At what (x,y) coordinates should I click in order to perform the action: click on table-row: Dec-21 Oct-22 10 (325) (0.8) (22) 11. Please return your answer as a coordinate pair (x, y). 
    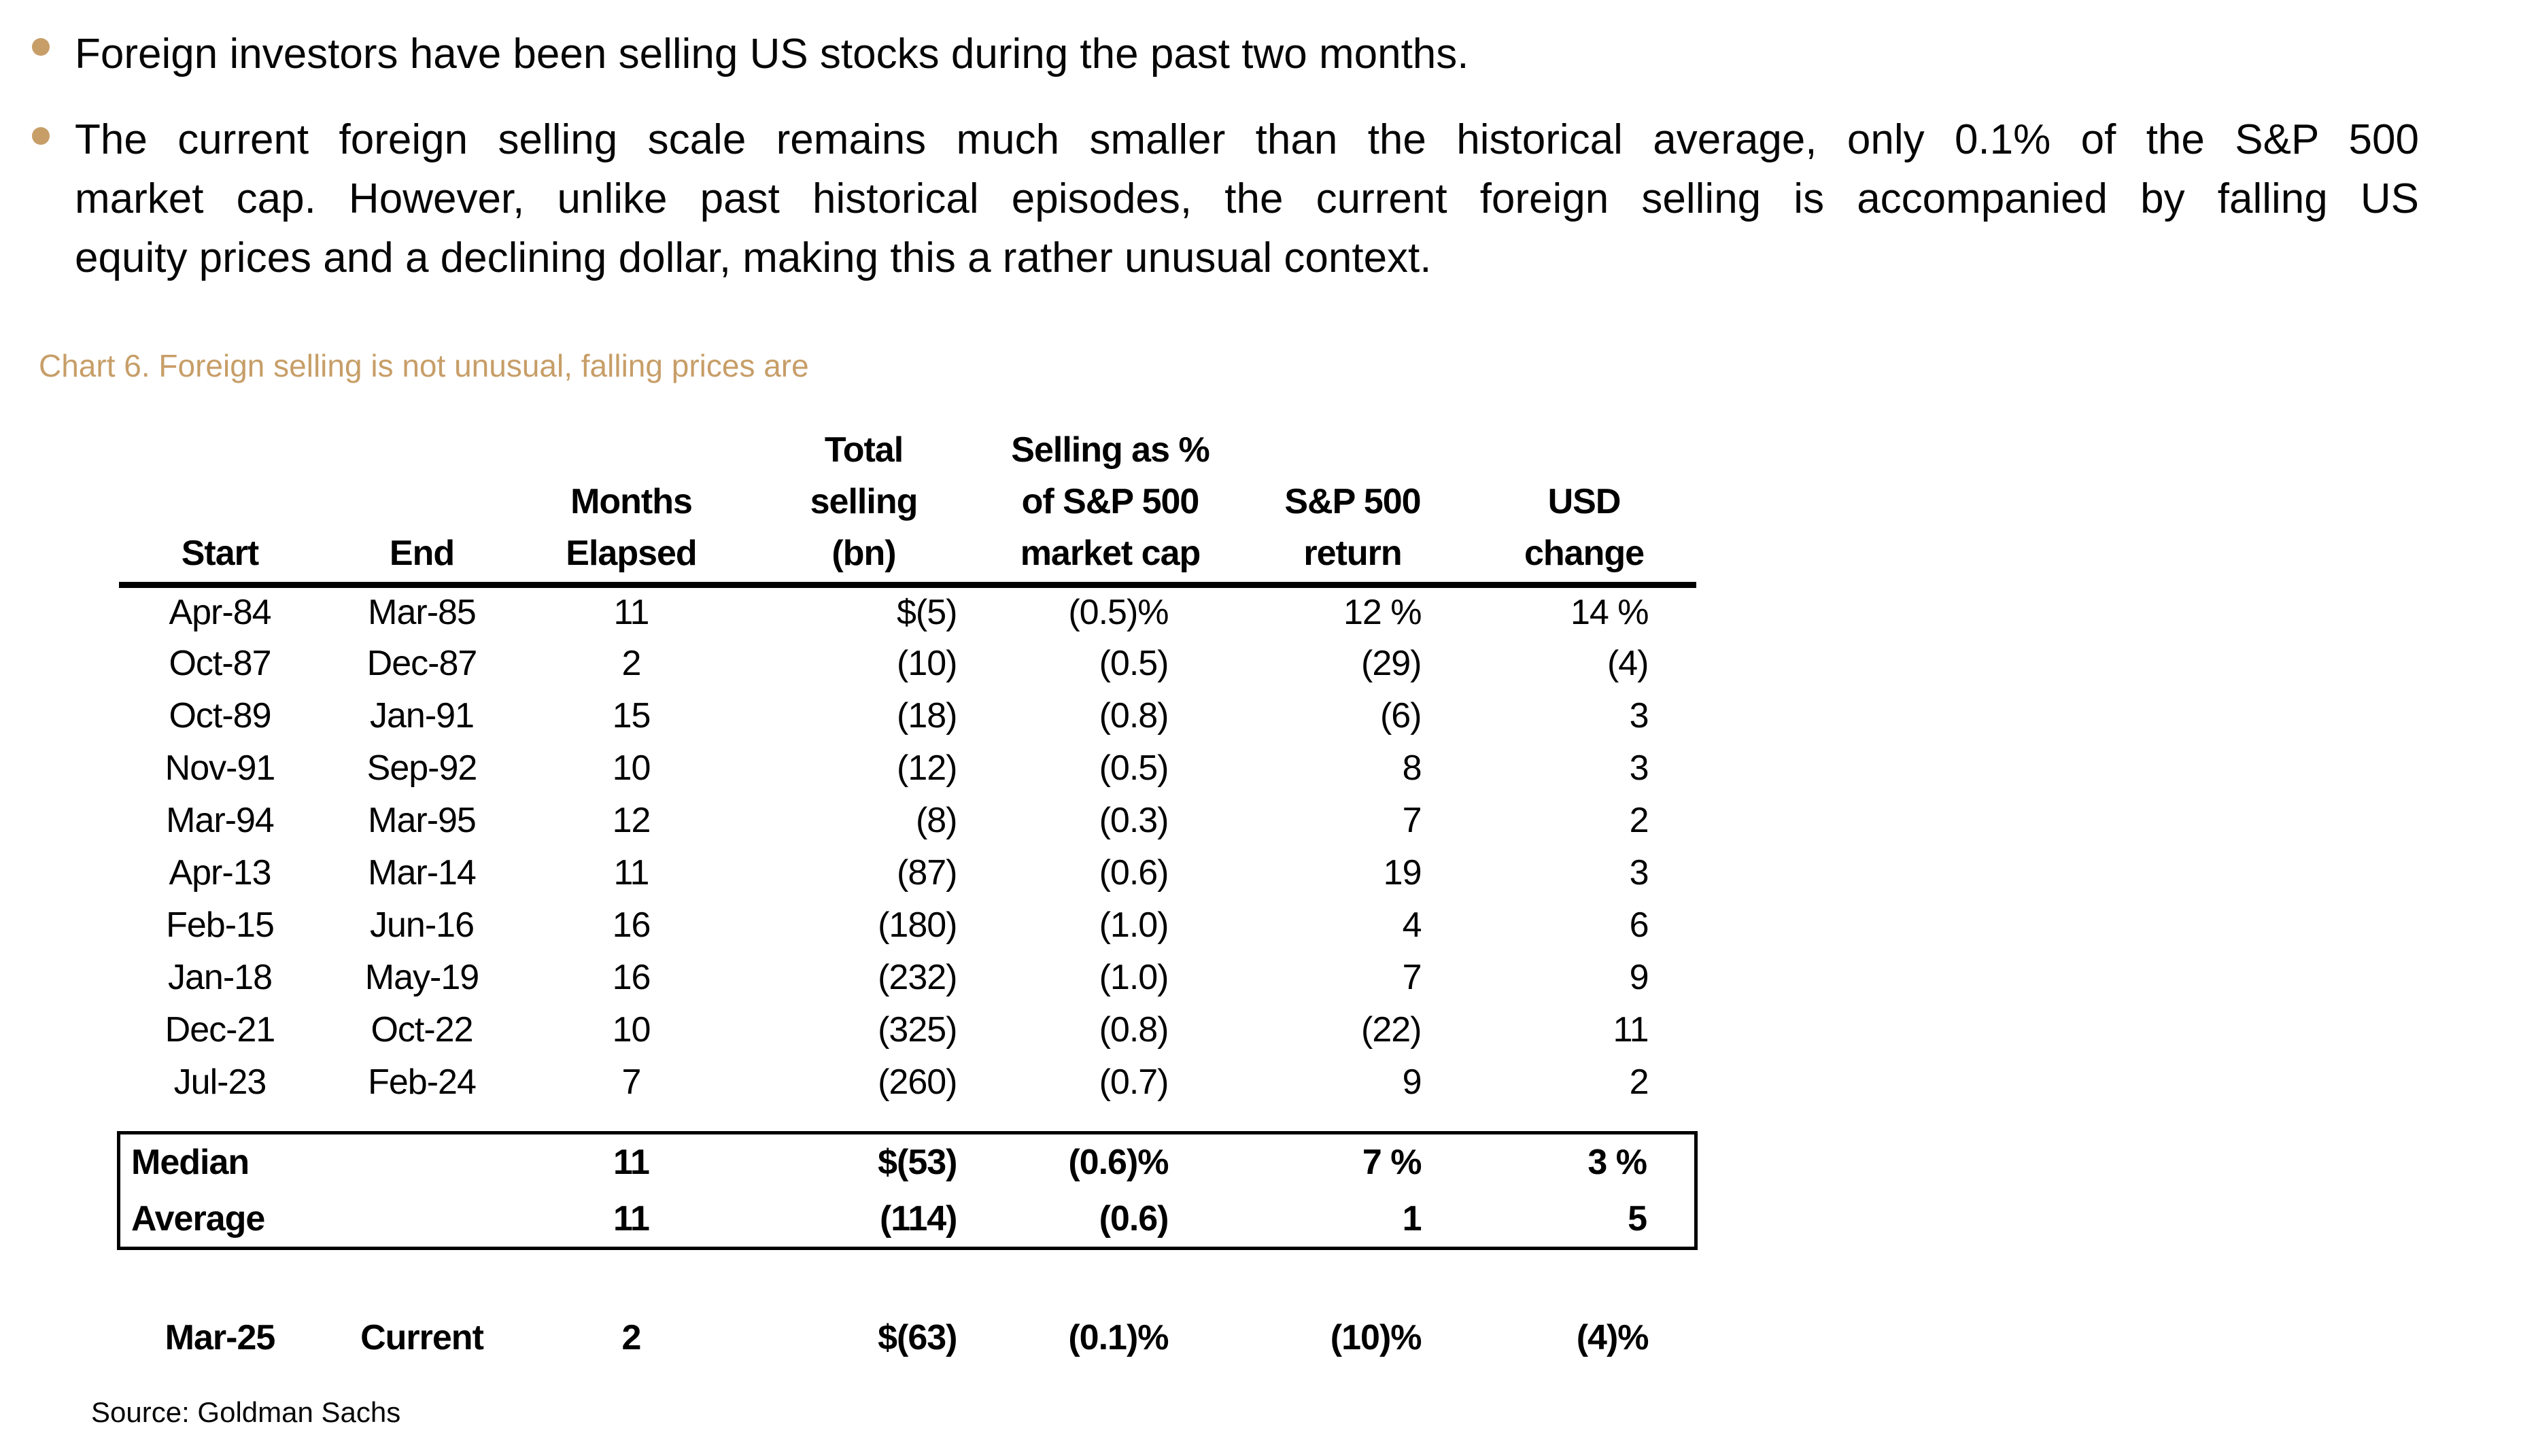
    Looking at the image, I should click on (907, 1030).